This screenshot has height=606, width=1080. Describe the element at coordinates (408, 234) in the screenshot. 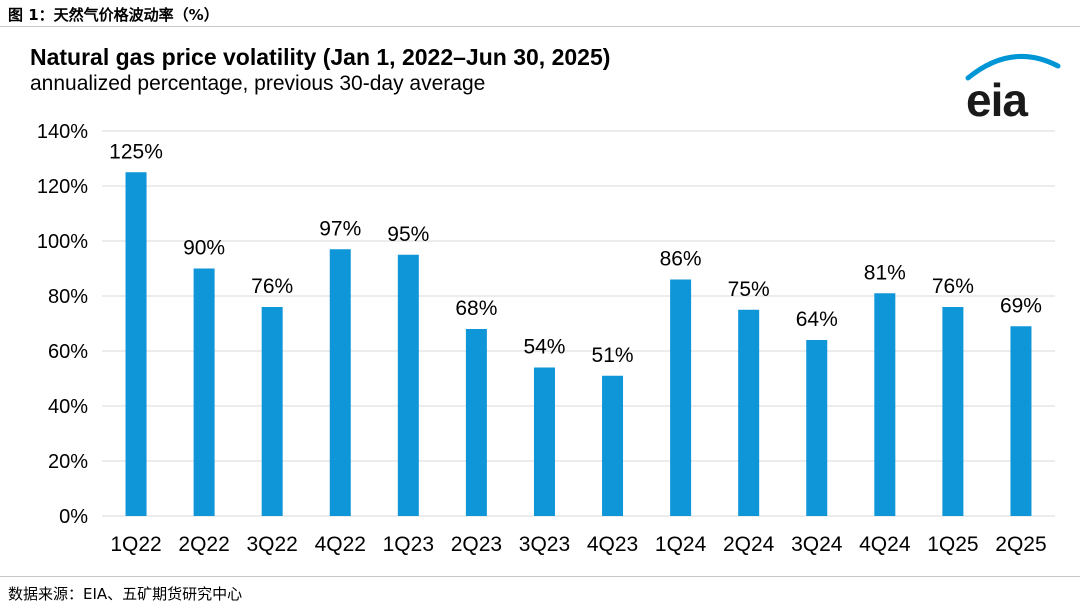

I see `data-label: 95%` at that location.